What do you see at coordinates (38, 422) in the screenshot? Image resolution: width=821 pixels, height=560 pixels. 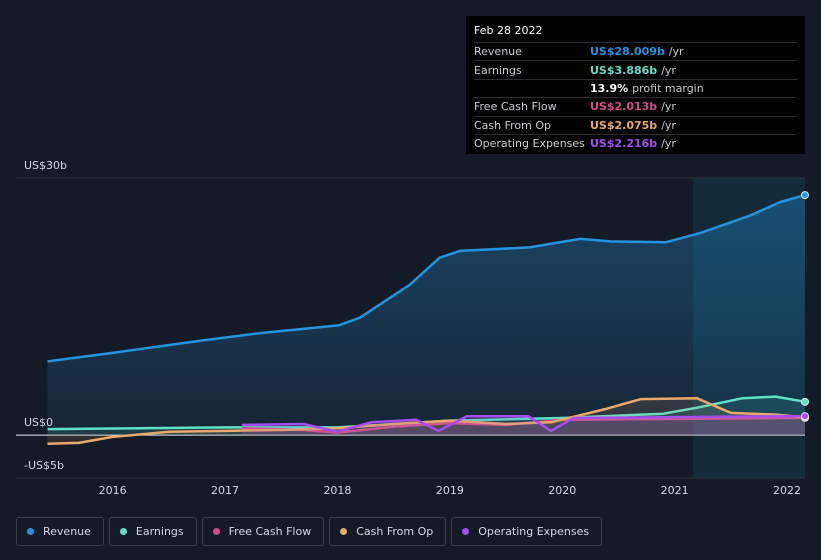 I see `y-tick-label: US$0` at bounding box center [38, 422].